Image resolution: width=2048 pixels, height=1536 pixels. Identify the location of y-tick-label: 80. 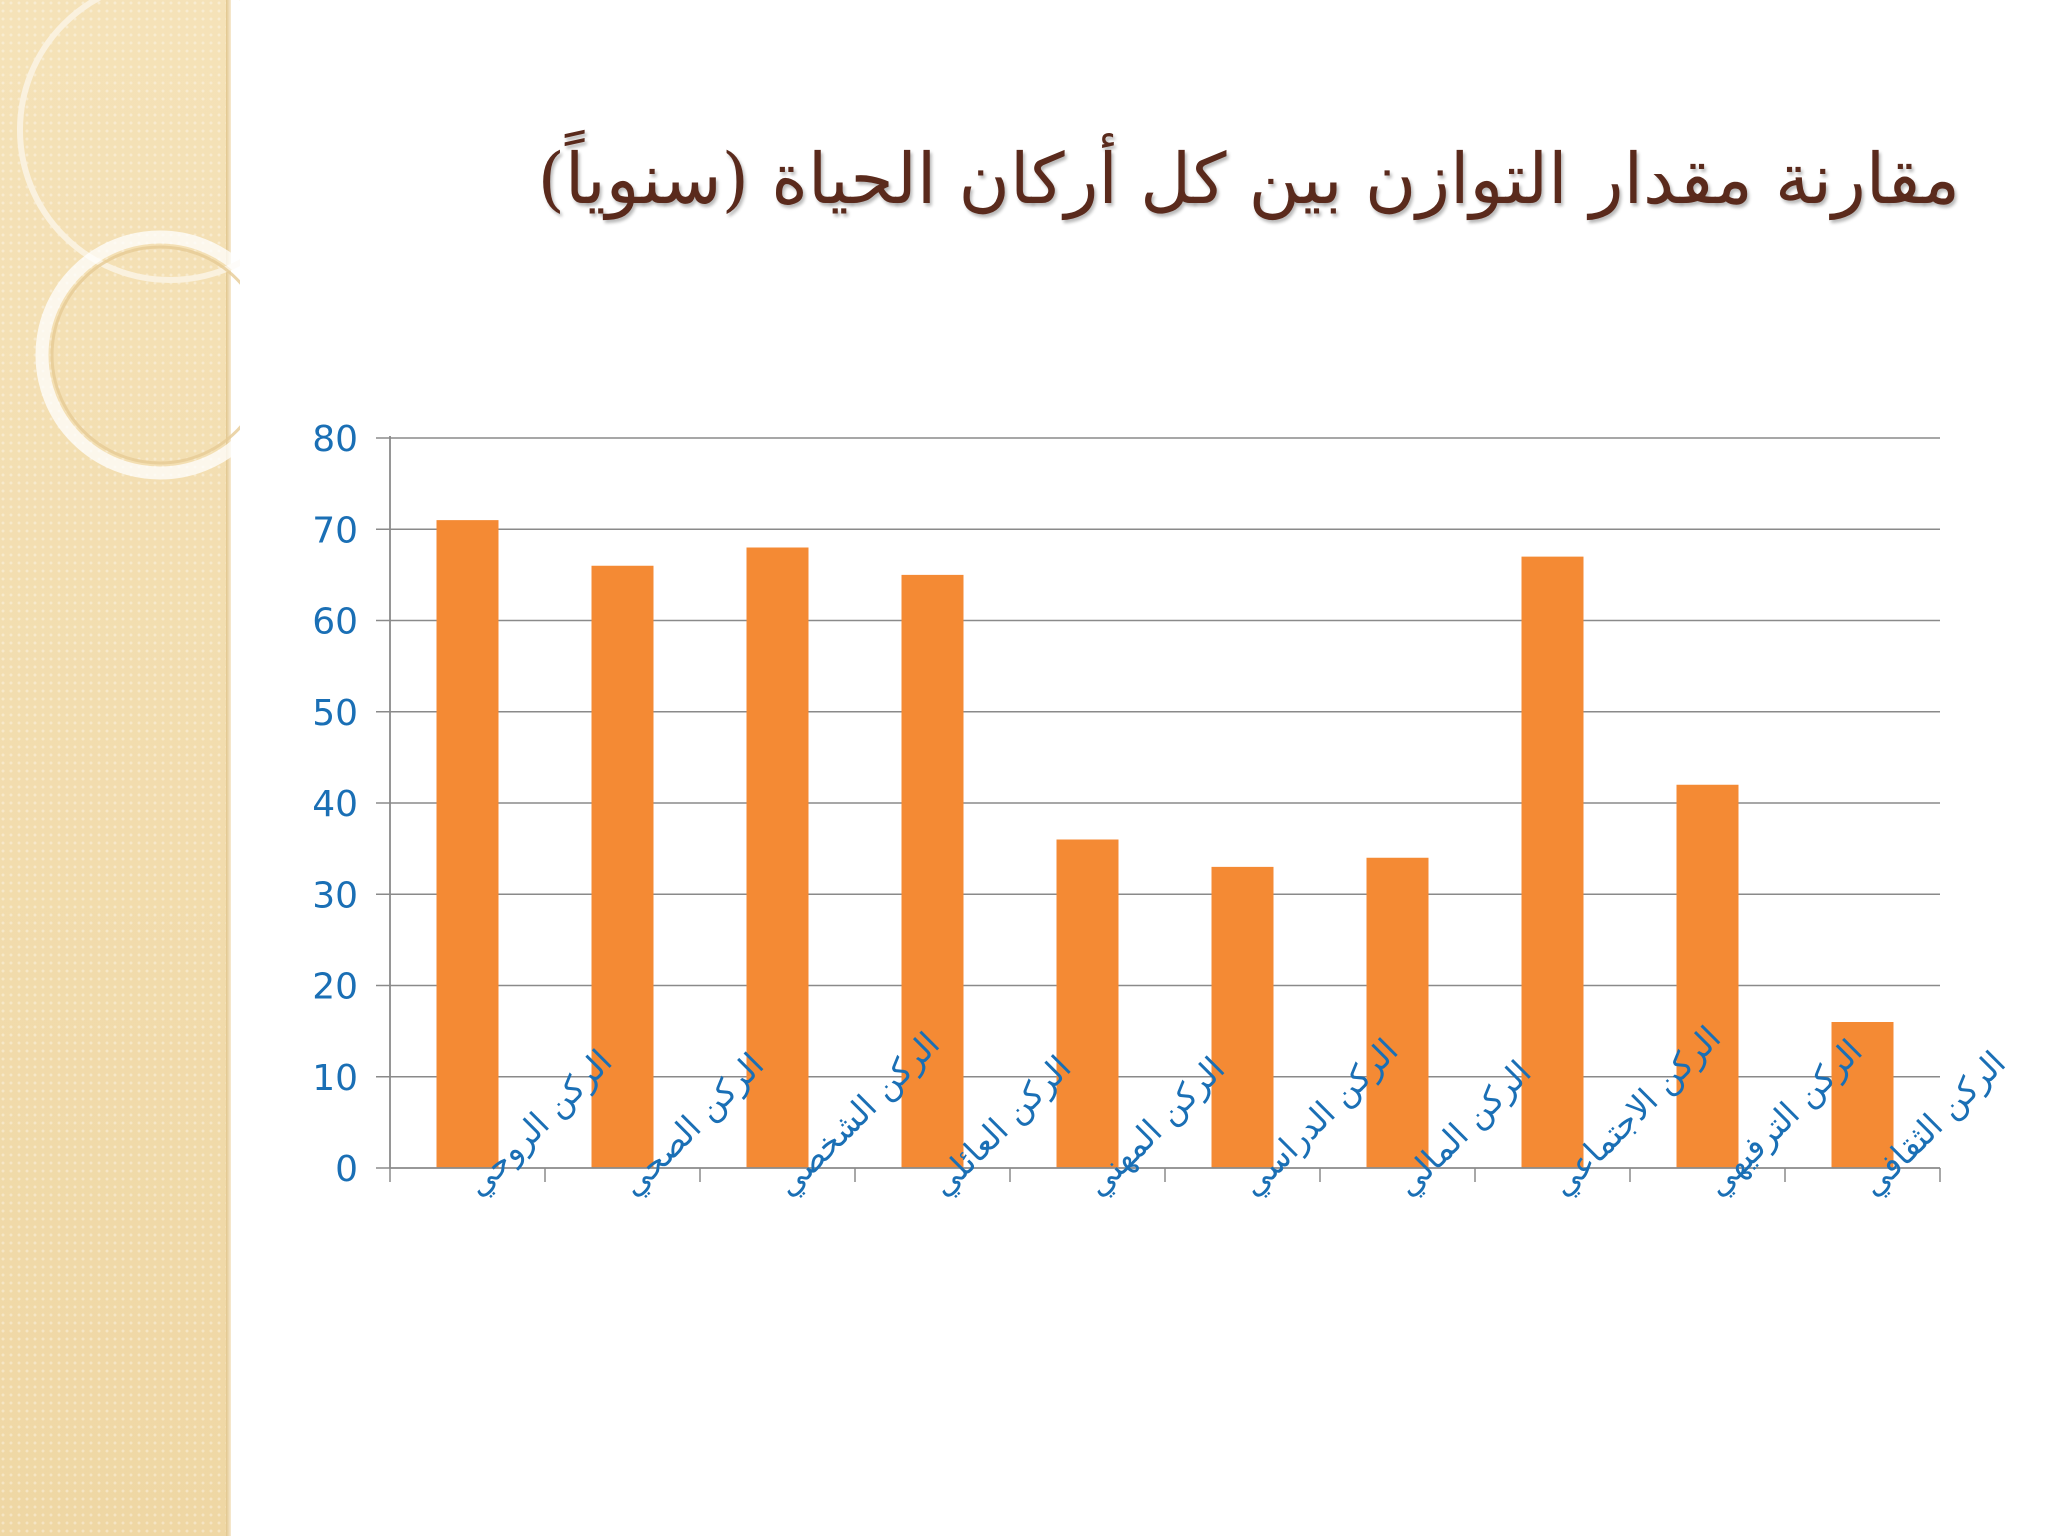
(335, 439).